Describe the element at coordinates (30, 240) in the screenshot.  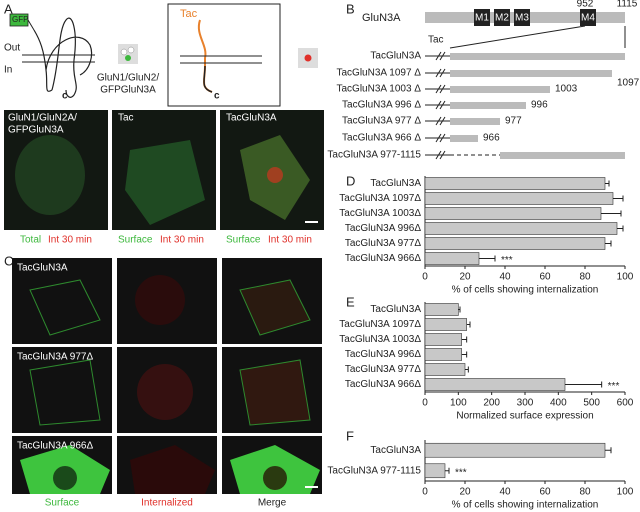
I see `caption: Total` at that location.